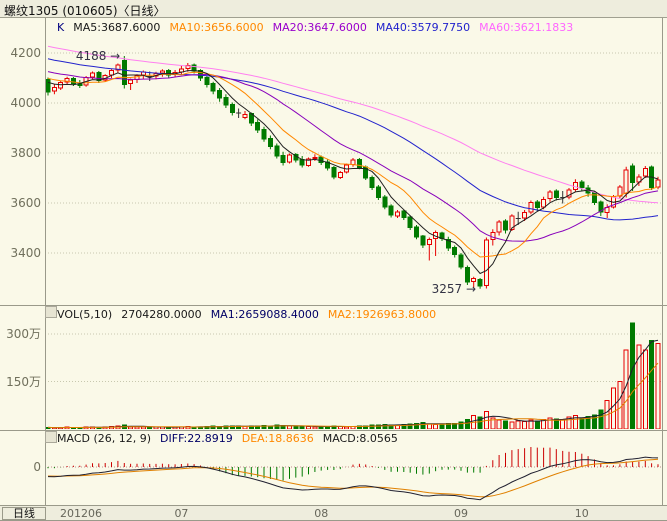  I want to click on period-box: 日线, so click(24, 513).